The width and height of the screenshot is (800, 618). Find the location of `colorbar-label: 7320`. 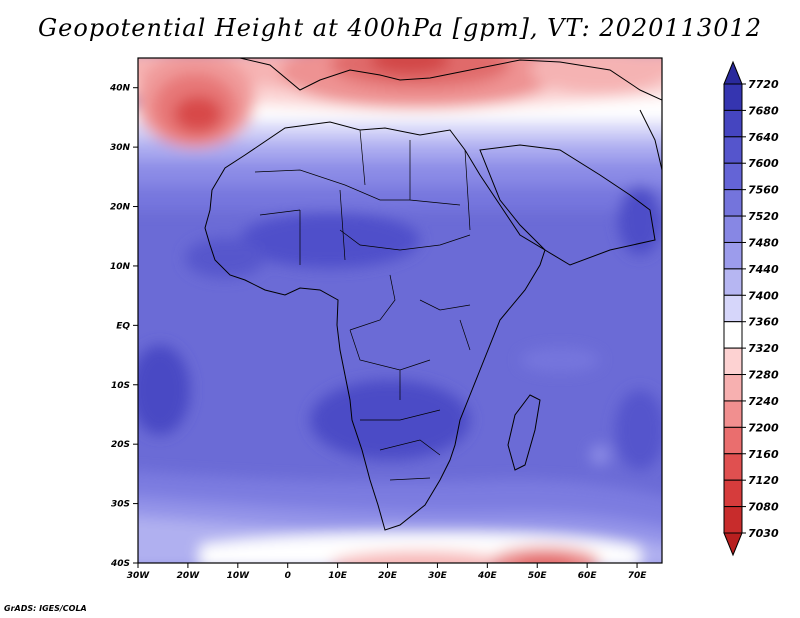

colorbar-label: 7320 is located at coordinates (763, 348).